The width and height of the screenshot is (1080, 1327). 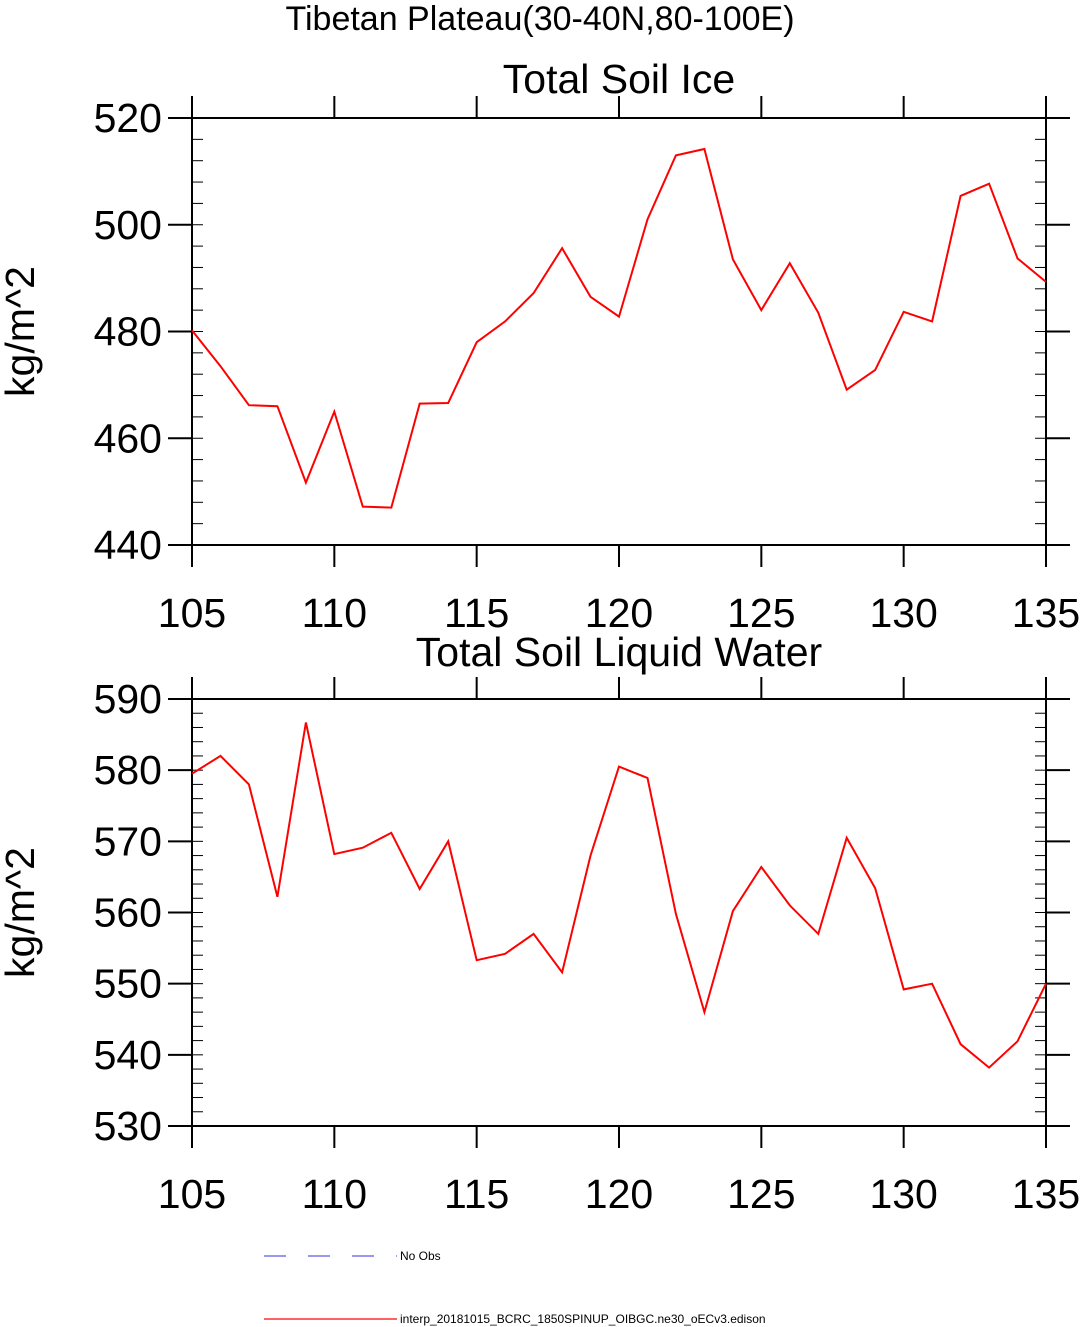 What do you see at coordinates (128, 118) in the screenshot?
I see `y-tick-label: 520` at bounding box center [128, 118].